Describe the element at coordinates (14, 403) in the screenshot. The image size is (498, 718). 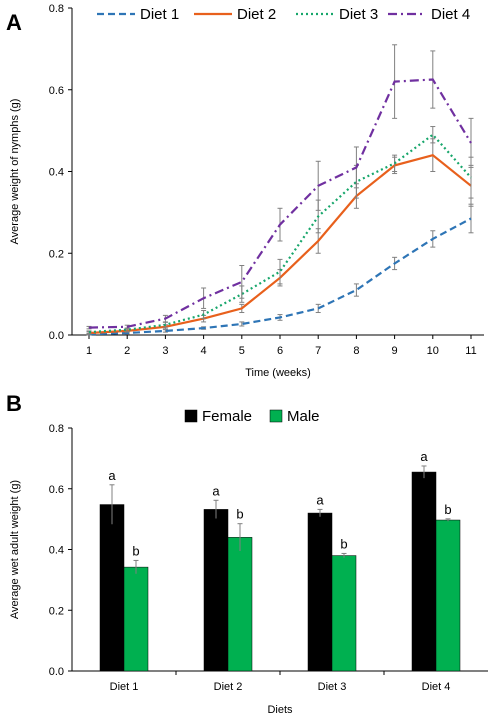
I see `panel-label-b: B` at that location.